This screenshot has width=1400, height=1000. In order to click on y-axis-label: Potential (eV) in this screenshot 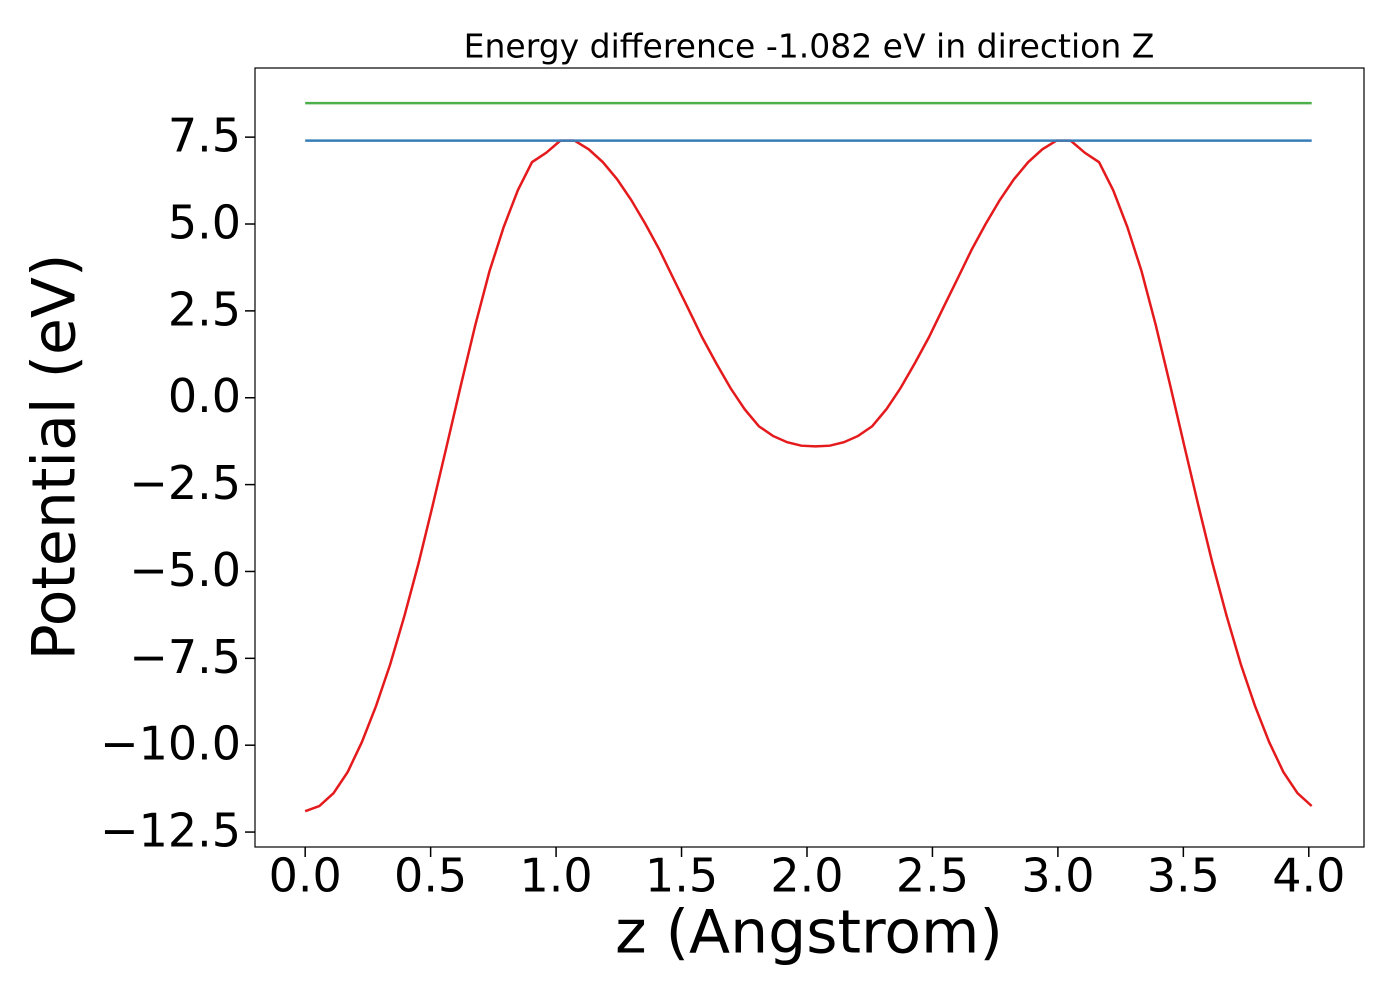, I will do `click(55, 457)`.